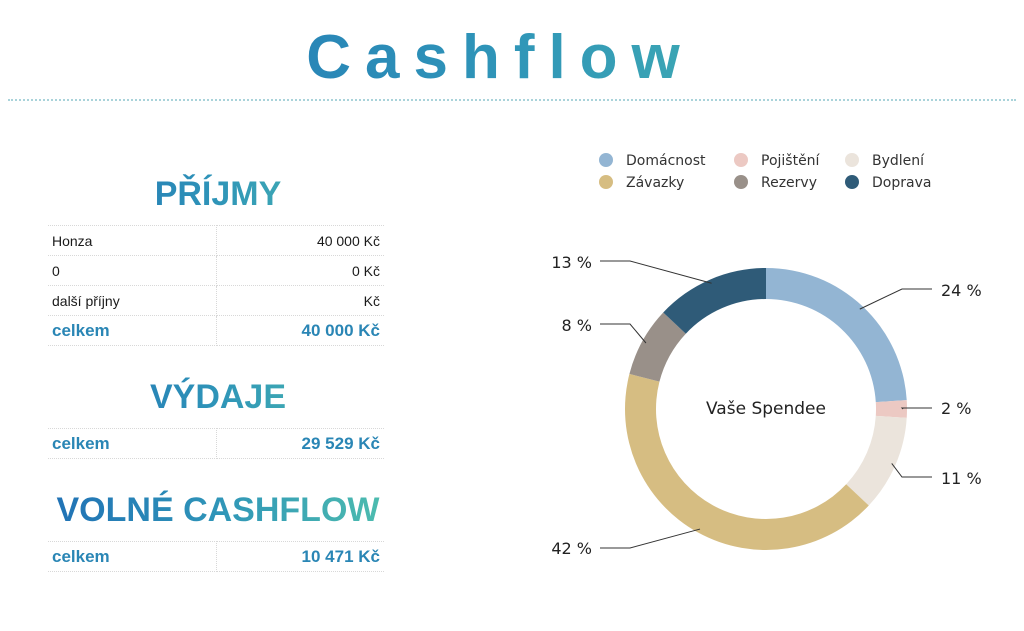 This screenshot has height=631, width=1024. I want to click on income-row-label: další příjny, so click(132, 300).